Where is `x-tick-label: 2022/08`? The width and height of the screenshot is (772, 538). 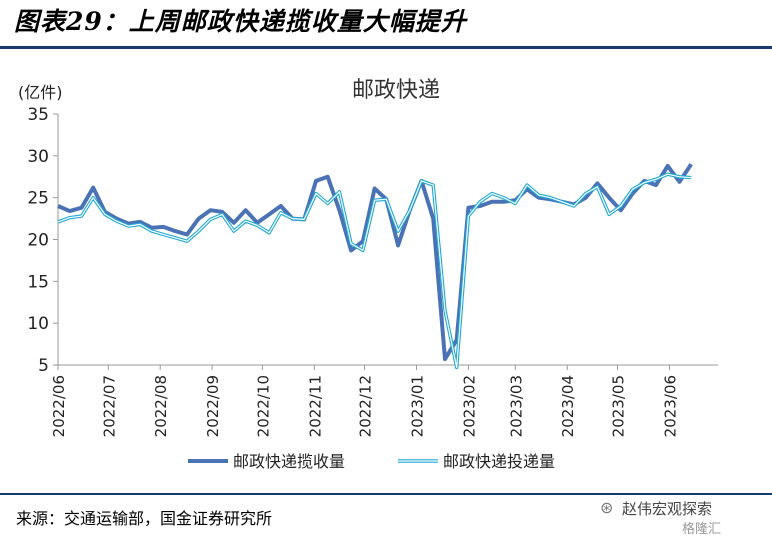
x-tick-label: 2022/08 is located at coordinates (161, 406).